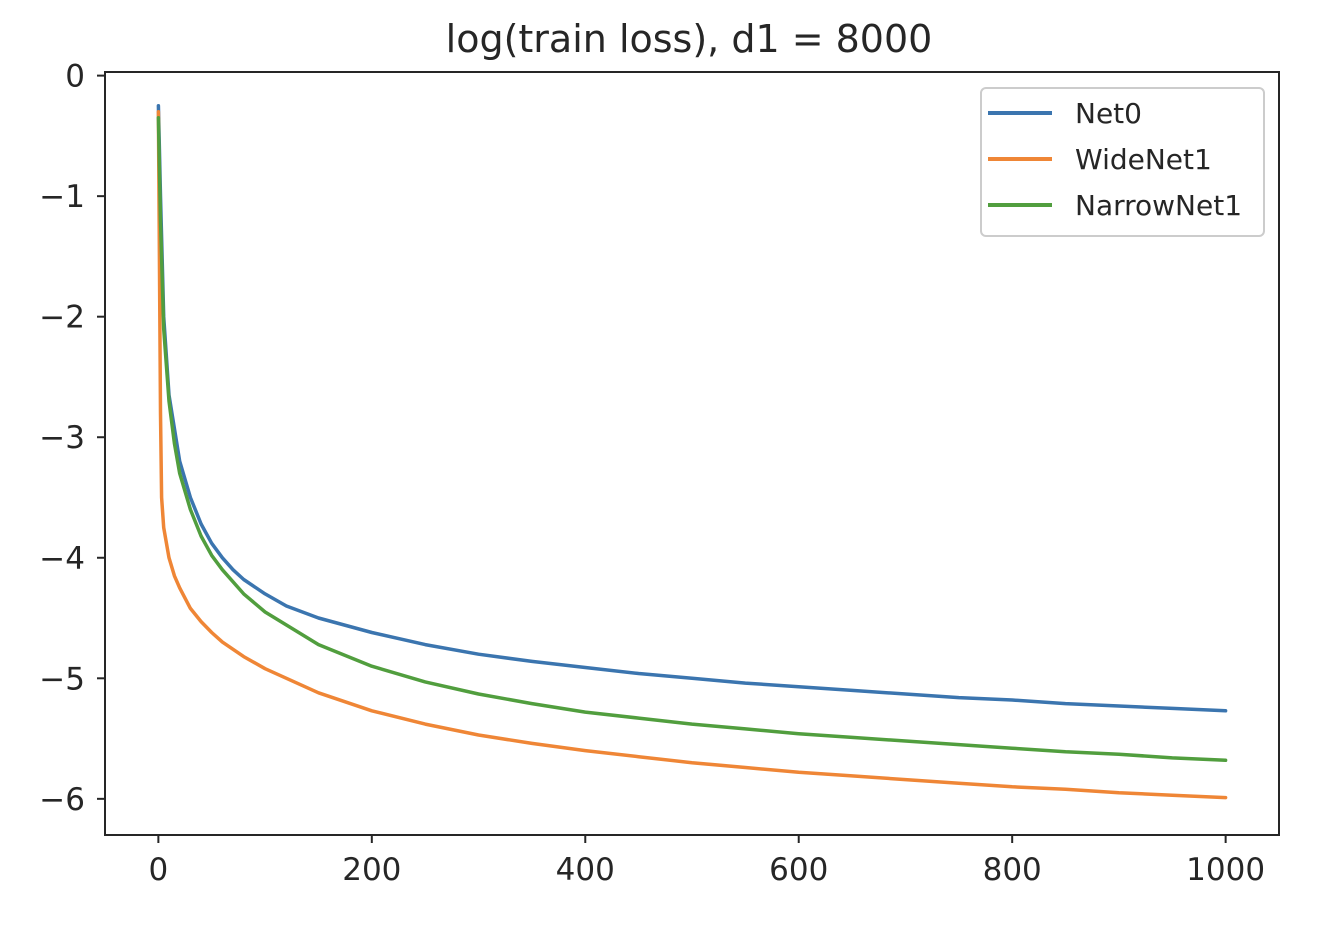 The image size is (1342, 930). Describe the element at coordinates (798, 870) in the screenshot. I see `x-tick-label: 600` at that location.